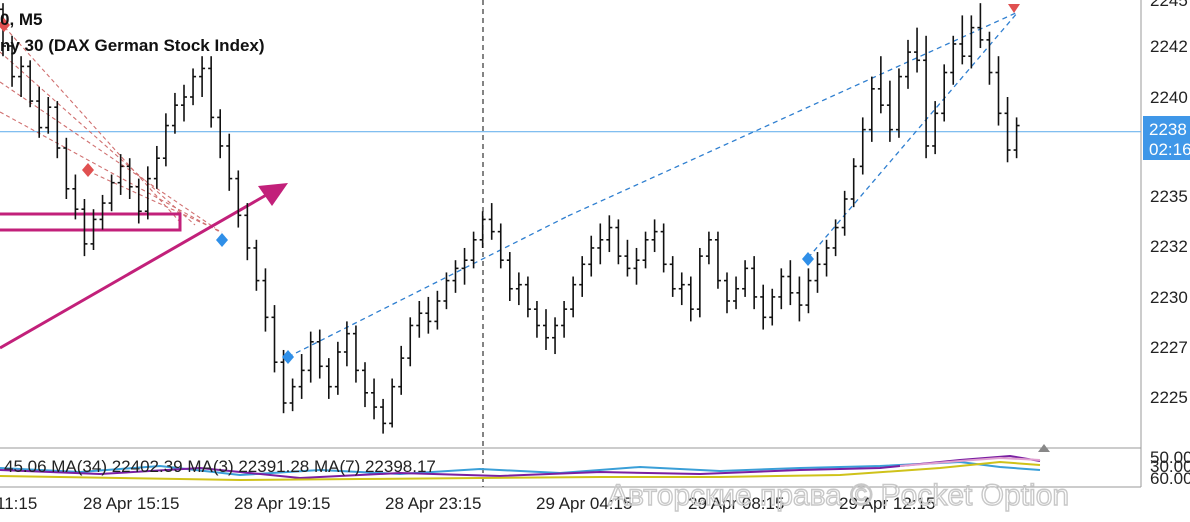  What do you see at coordinates (1169, 46) in the screenshot?
I see `y-tick-label: 2242` at bounding box center [1169, 46].